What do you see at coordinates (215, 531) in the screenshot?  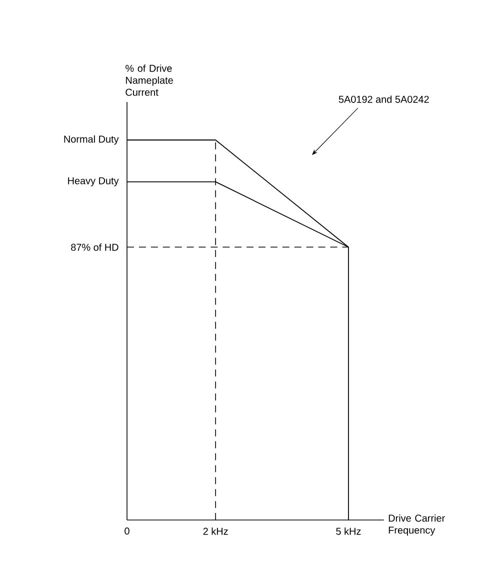 I see `x-tick-label: 2 kHz` at bounding box center [215, 531].